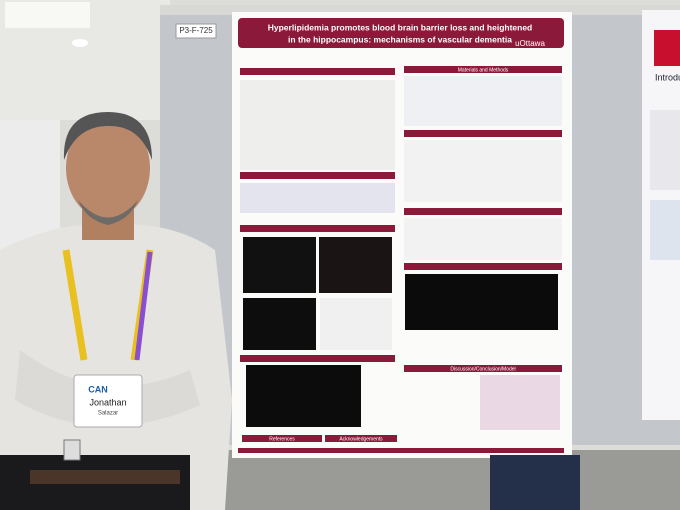  I want to click on wristband, so click(72, 450).